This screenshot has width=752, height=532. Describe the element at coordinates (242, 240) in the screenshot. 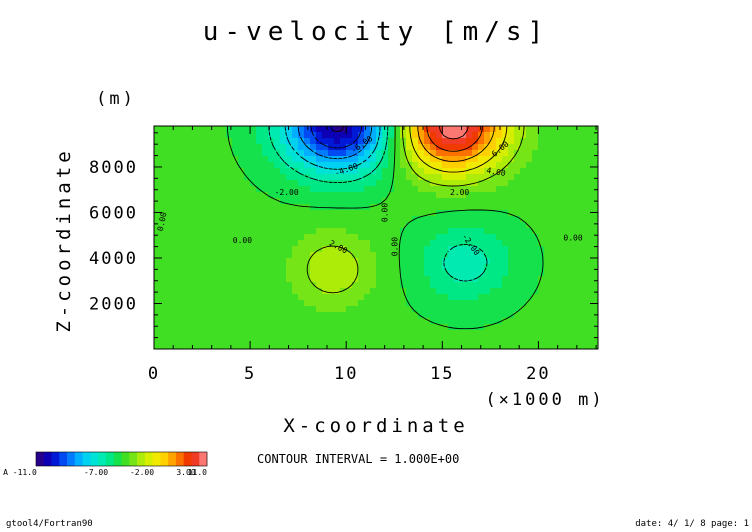

I see `contour-label: 0.00` at that location.